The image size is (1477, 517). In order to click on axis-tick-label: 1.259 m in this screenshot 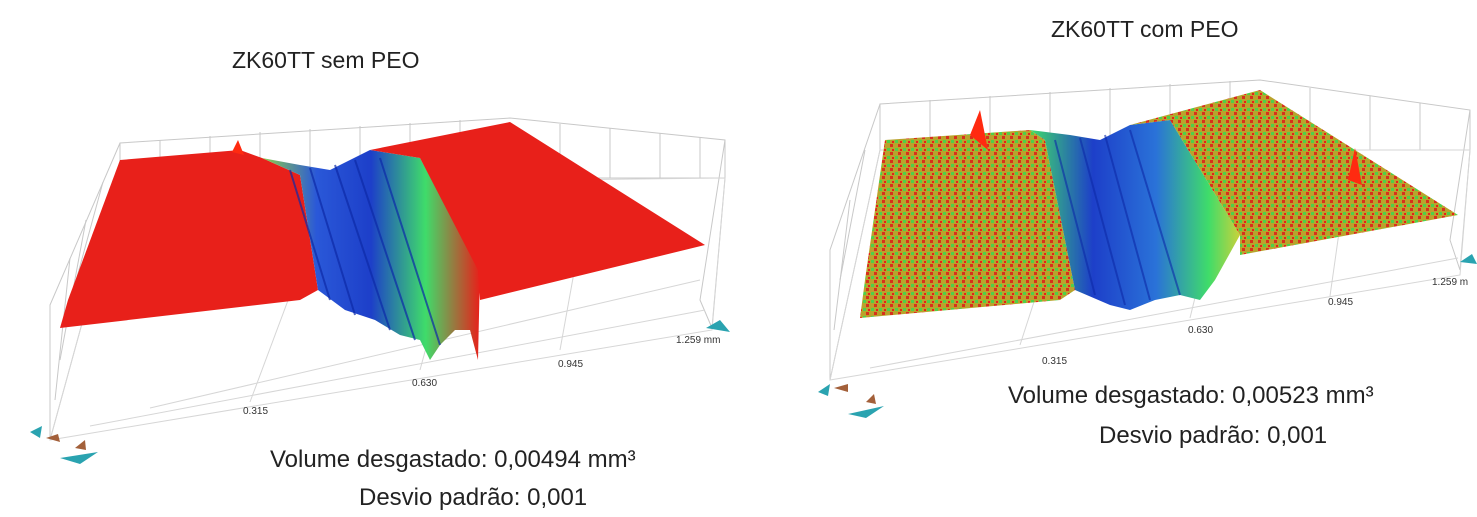, I will do `click(1450, 282)`.